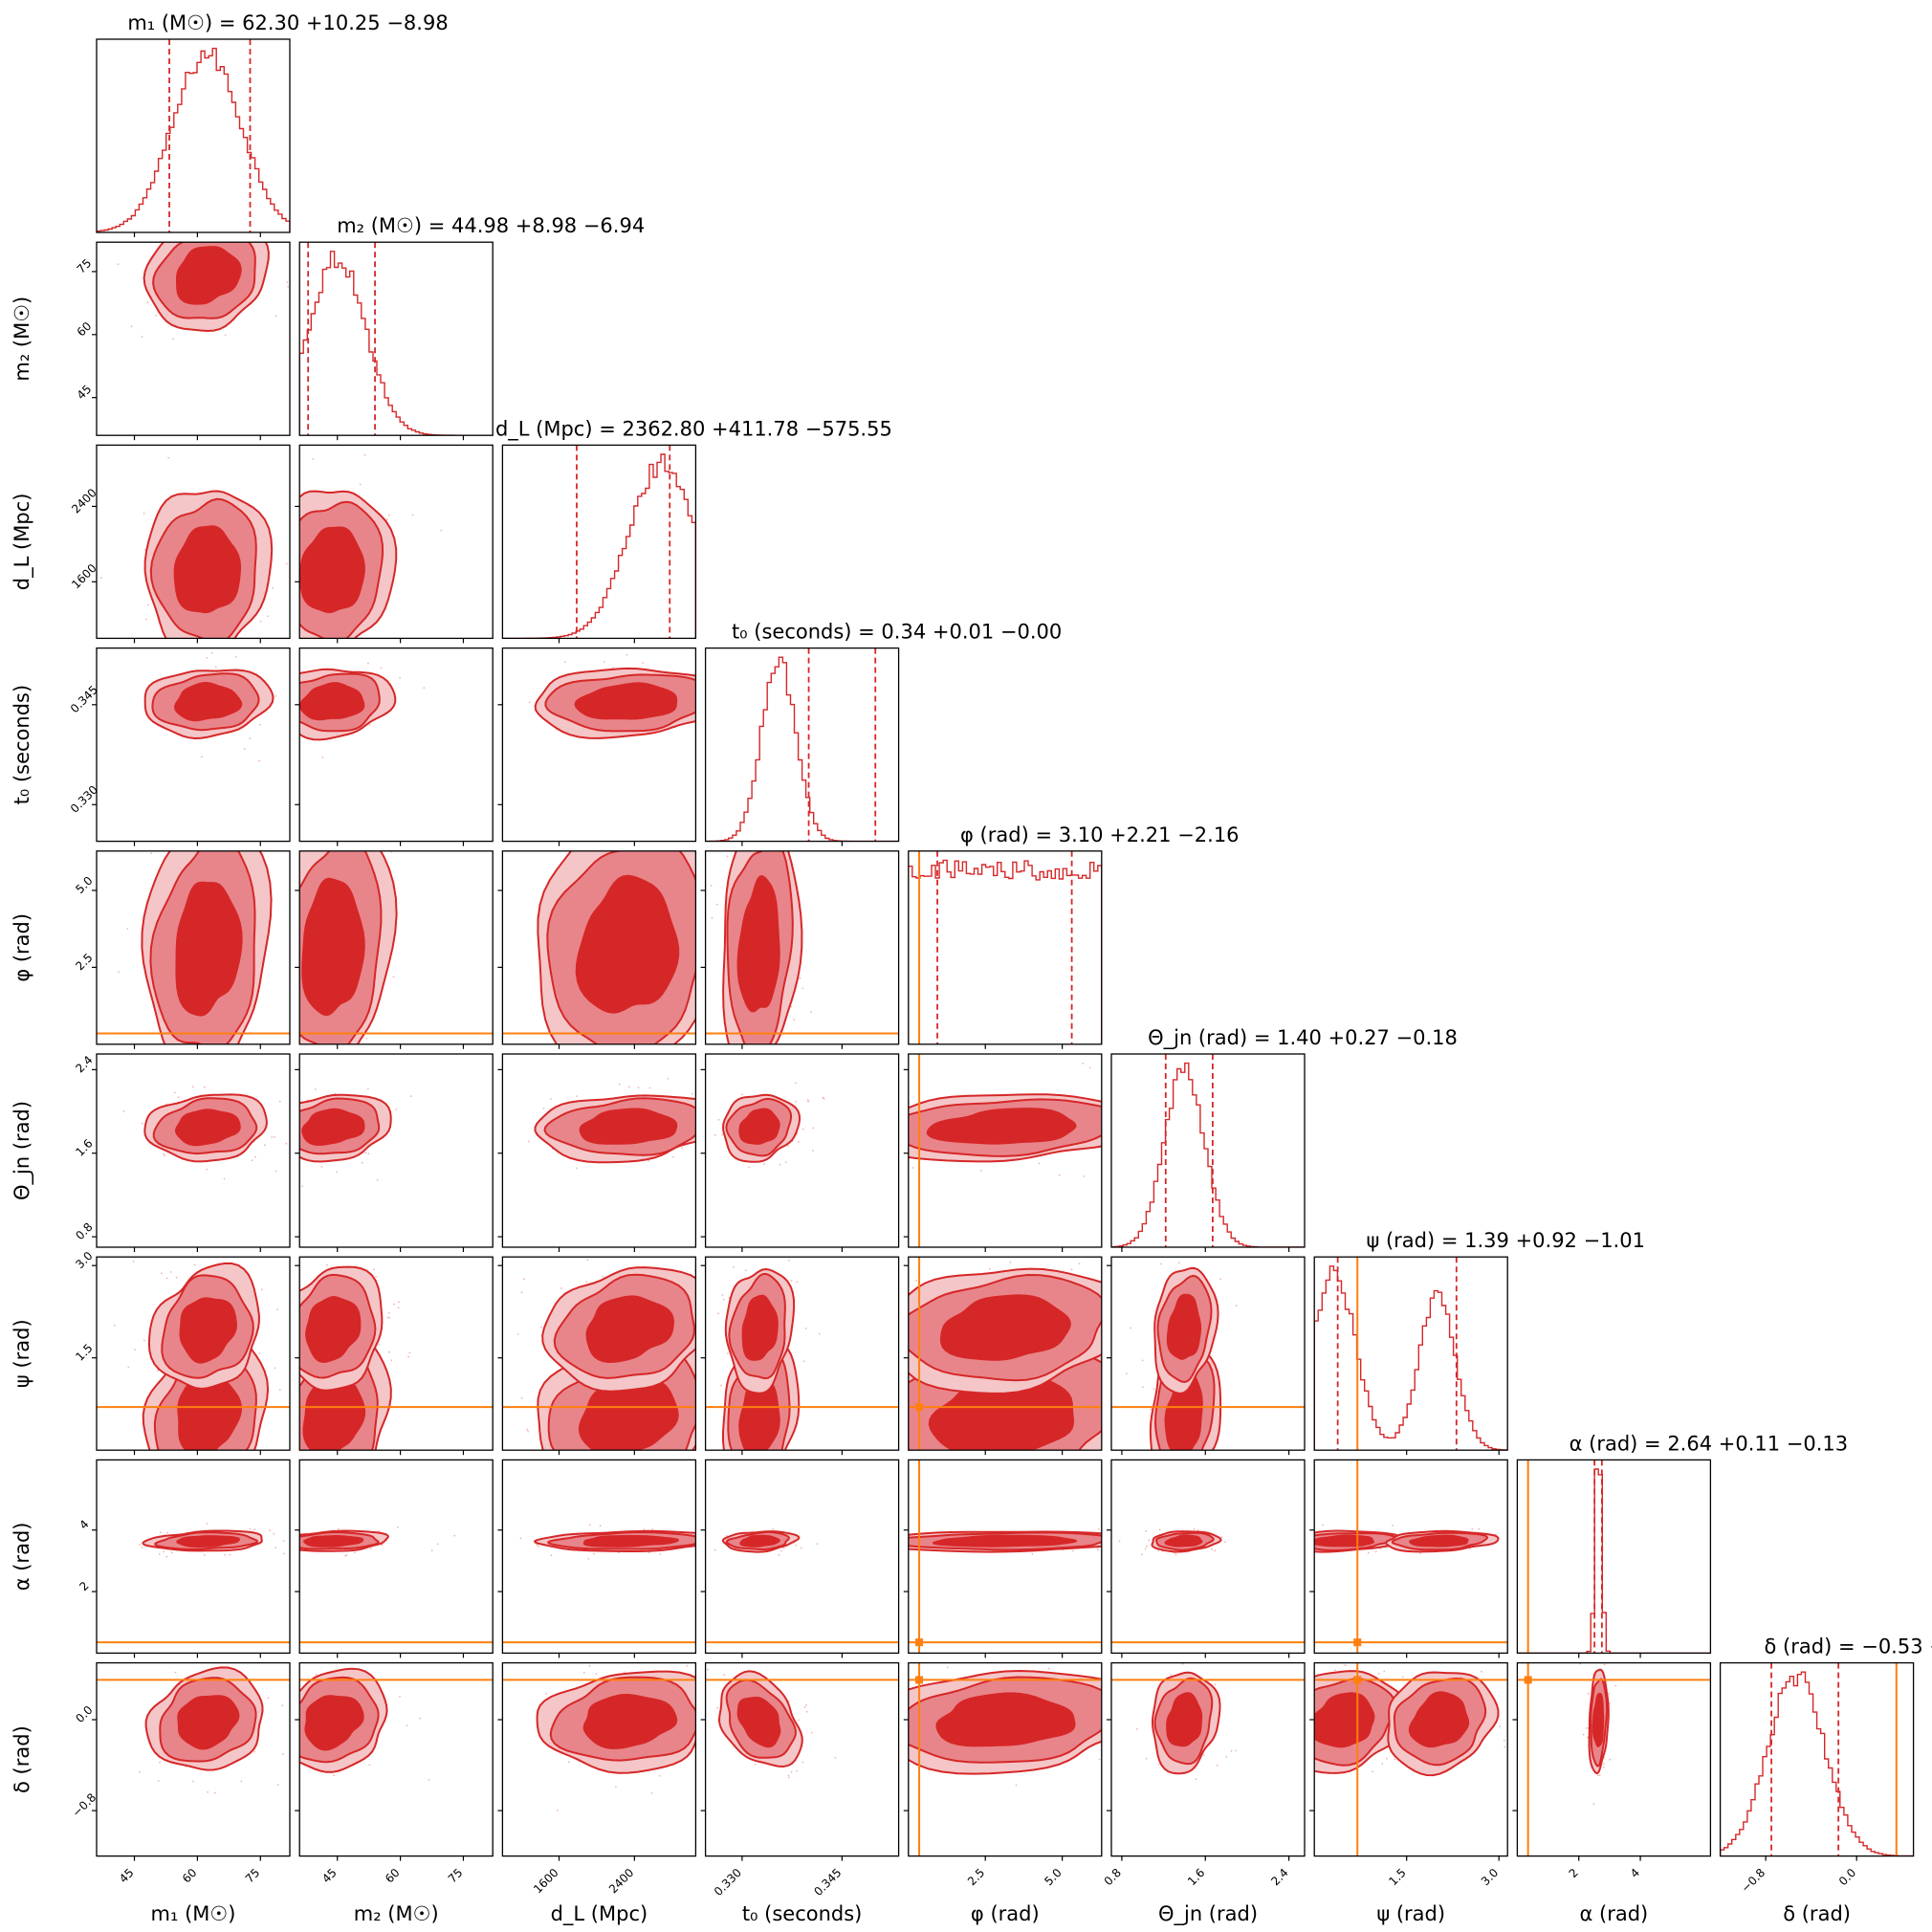  I want to click on hist-panel-m2, so click(396, 339).